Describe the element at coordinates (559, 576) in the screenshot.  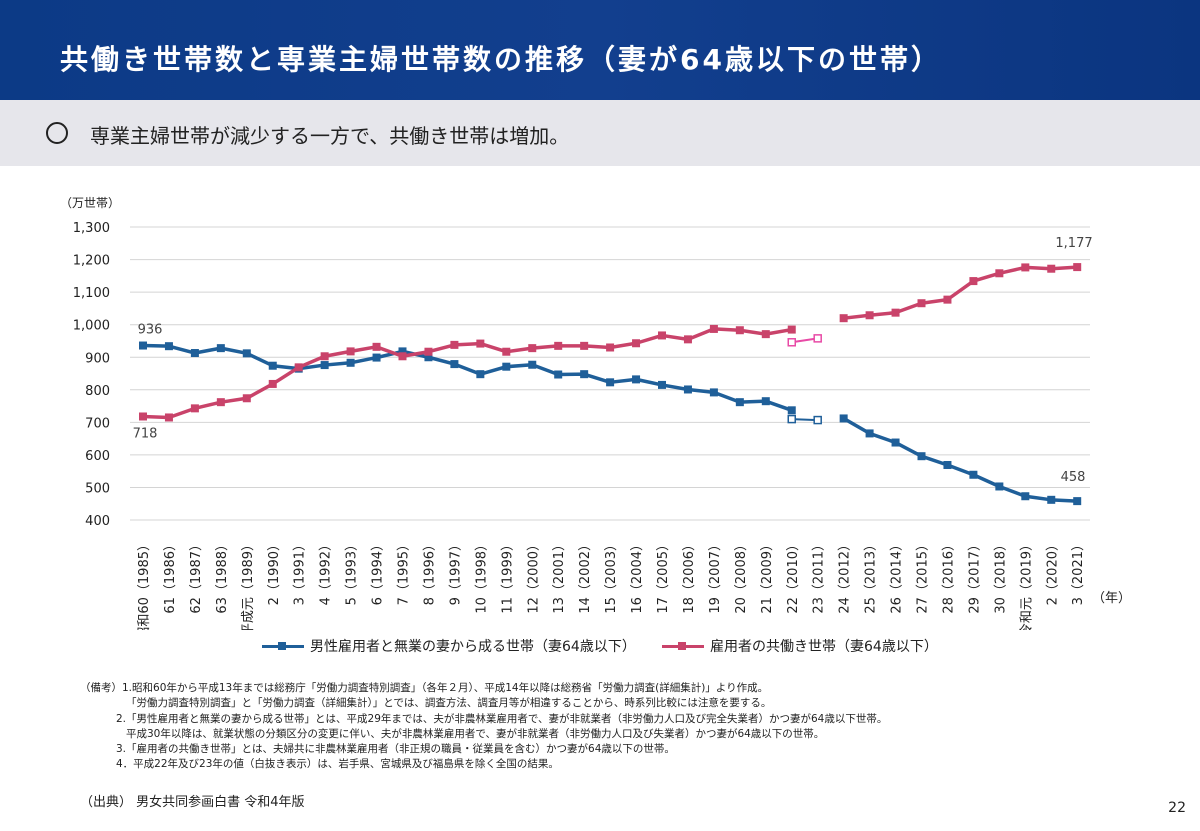
I see `x-tick-label: 13（2001）` at that location.